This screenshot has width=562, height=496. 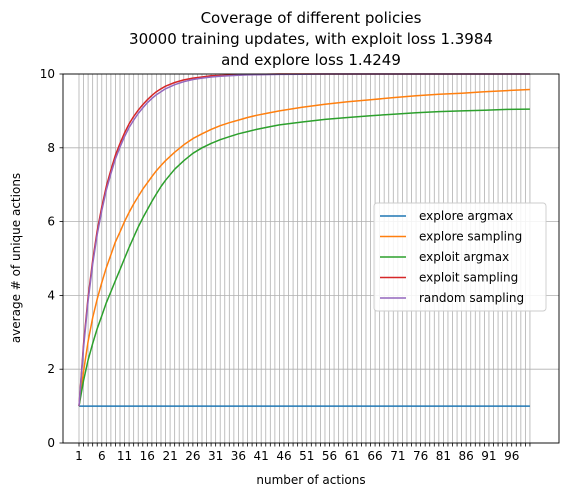 I want to click on x-tick-label: 26, so click(x=192, y=456).